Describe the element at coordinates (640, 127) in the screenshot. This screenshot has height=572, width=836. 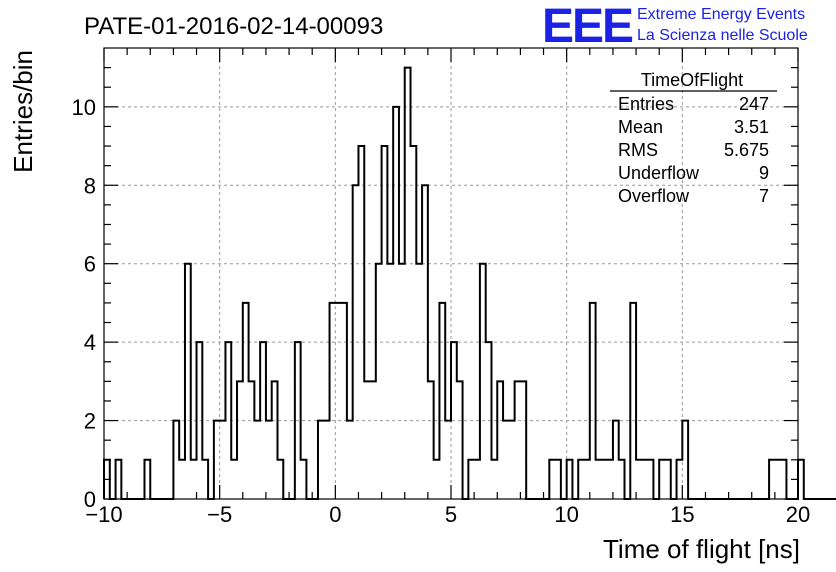
I see `stats-label: Mean` at that location.